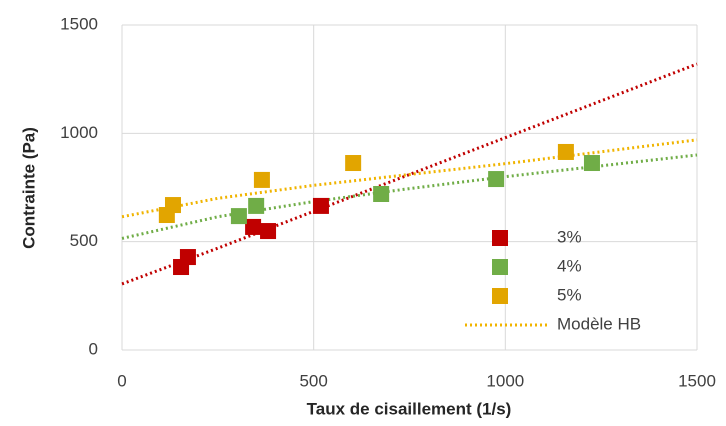 The image size is (726, 426). What do you see at coordinates (93, 348) in the screenshot?
I see `y-tick-label: 0` at bounding box center [93, 348].